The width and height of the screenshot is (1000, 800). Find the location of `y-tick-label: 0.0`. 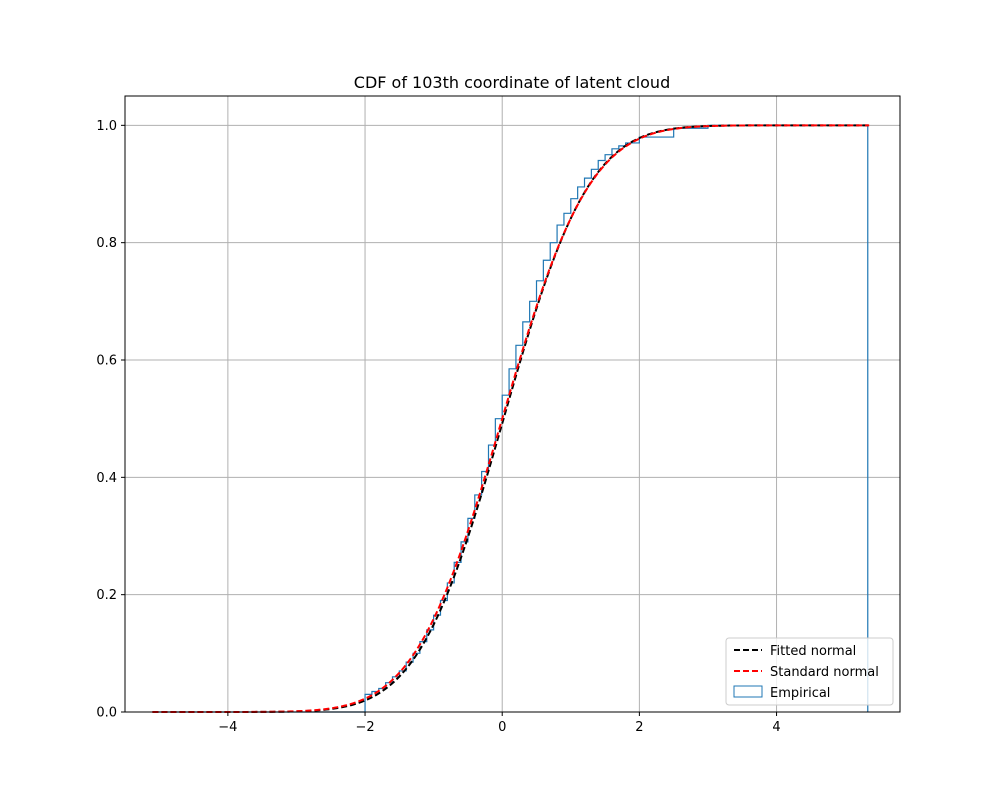

y-tick-label: 0.0 is located at coordinates (106, 713).